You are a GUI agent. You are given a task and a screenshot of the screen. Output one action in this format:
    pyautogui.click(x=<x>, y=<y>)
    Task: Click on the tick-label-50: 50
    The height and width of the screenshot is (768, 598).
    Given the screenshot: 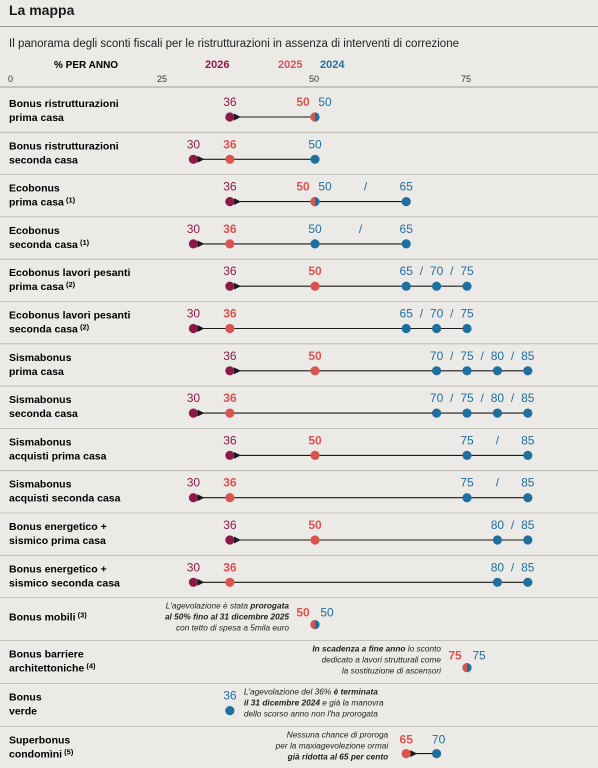 What is the action you would take?
    pyautogui.click(x=314, y=79)
    